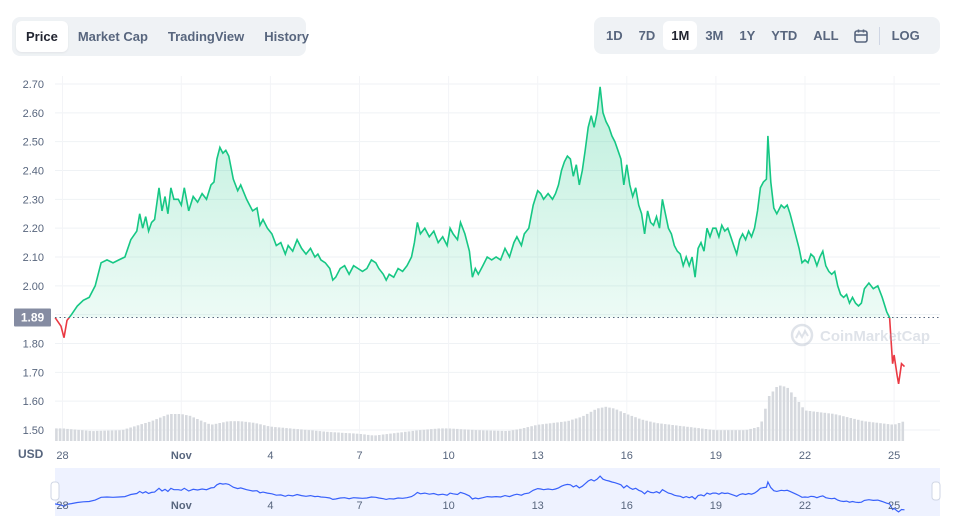 Image resolution: width=960 pixels, height=527 pixels. I want to click on navigator-handle-left, so click(55, 491).